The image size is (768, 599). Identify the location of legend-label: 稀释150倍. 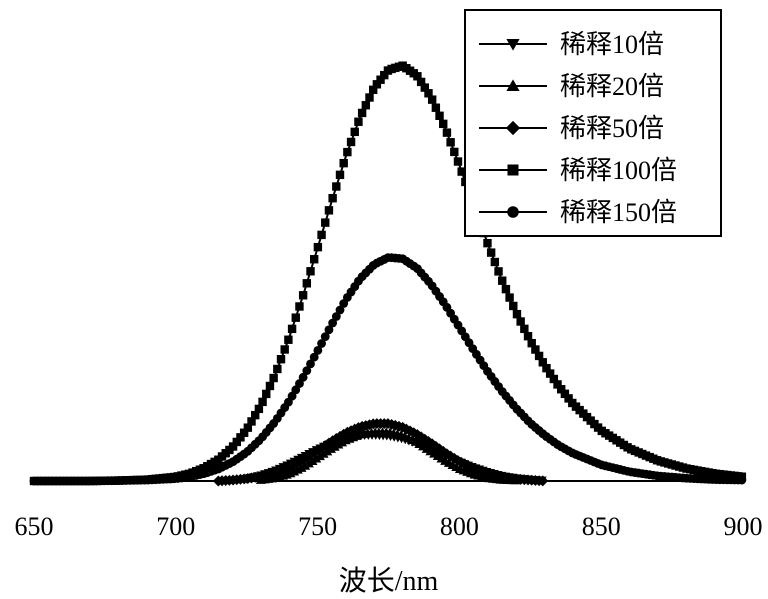
(618, 212).